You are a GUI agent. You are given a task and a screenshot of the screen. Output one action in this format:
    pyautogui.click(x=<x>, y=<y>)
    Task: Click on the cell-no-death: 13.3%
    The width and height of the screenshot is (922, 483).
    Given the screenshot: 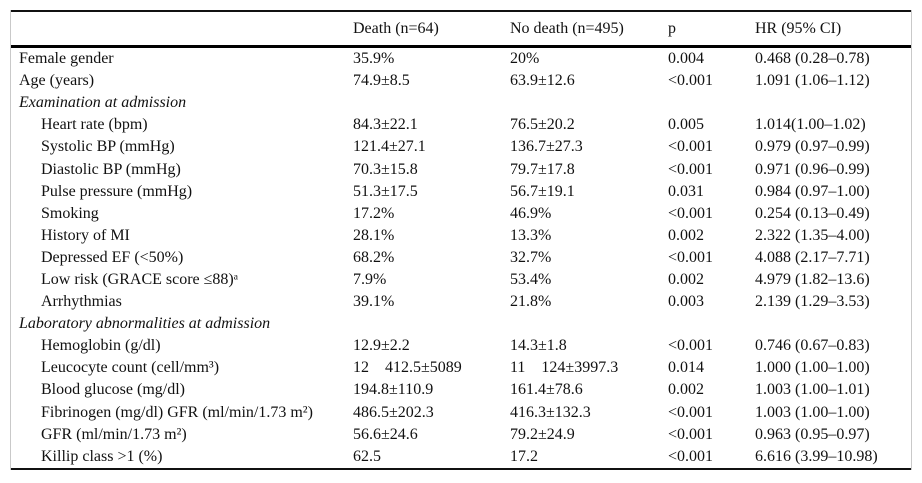 What is the action you would take?
    pyautogui.click(x=531, y=235)
    